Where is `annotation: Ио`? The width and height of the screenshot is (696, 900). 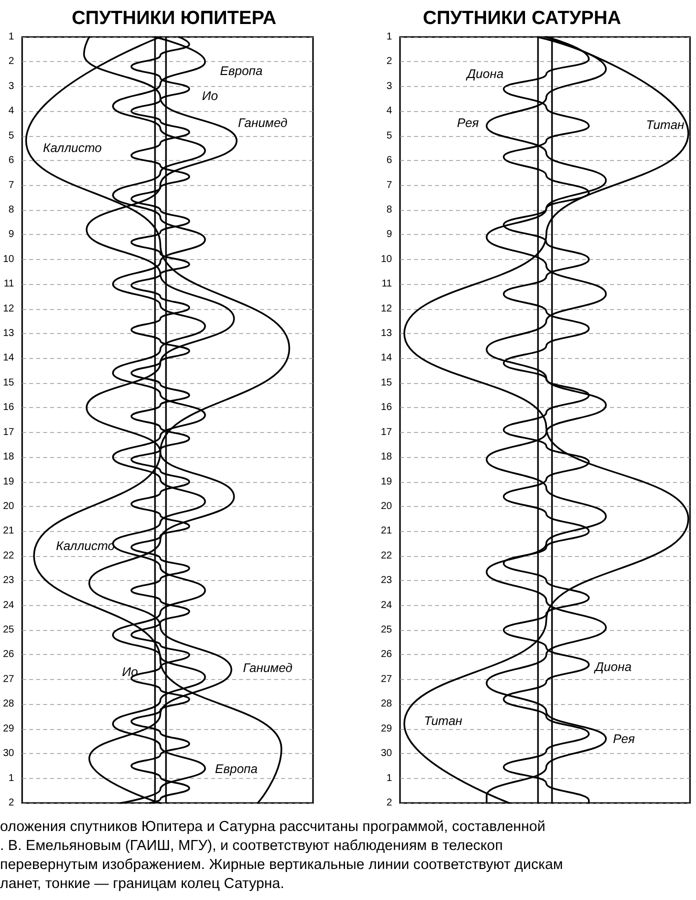 annotation: Ио is located at coordinates (210, 96).